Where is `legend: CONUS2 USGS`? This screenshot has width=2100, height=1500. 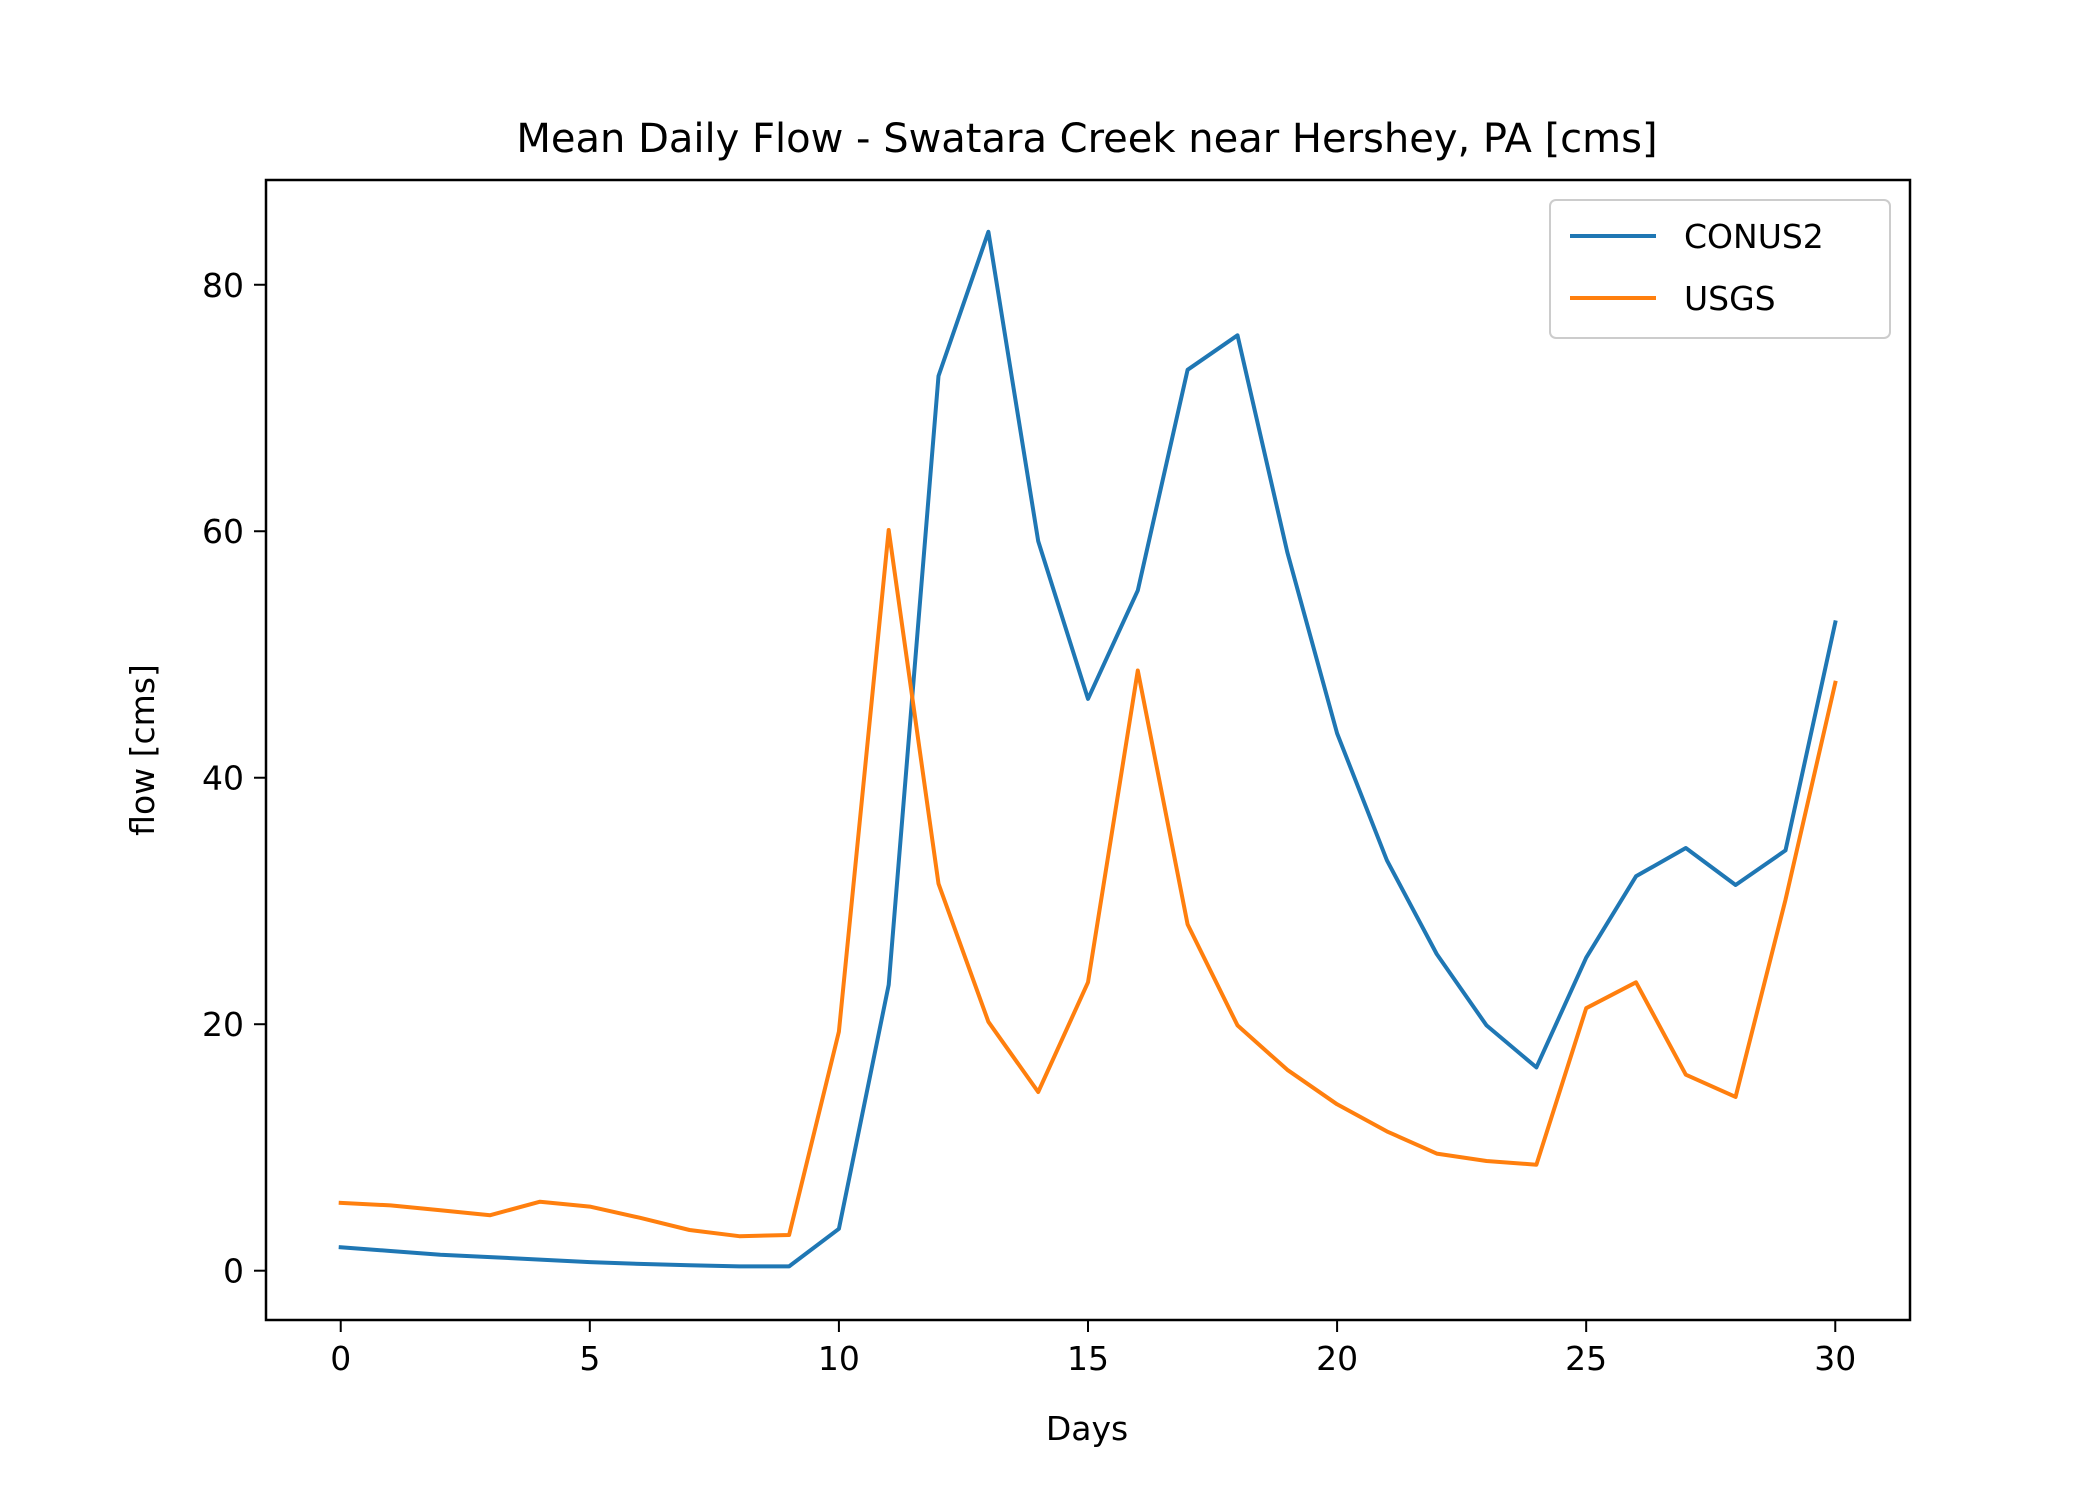
legend: CONUS2 USGS is located at coordinates (1720, 269).